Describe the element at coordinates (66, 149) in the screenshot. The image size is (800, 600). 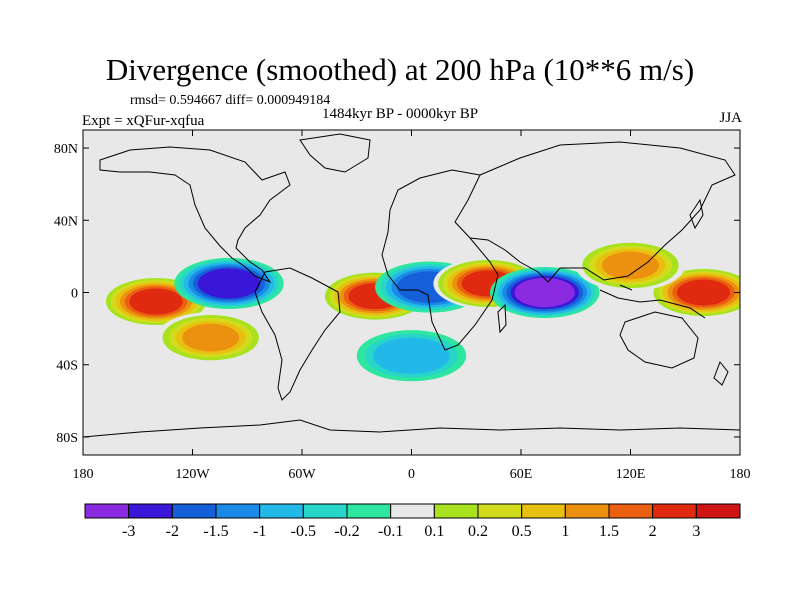
I see `lat-tick-label: 80N` at that location.